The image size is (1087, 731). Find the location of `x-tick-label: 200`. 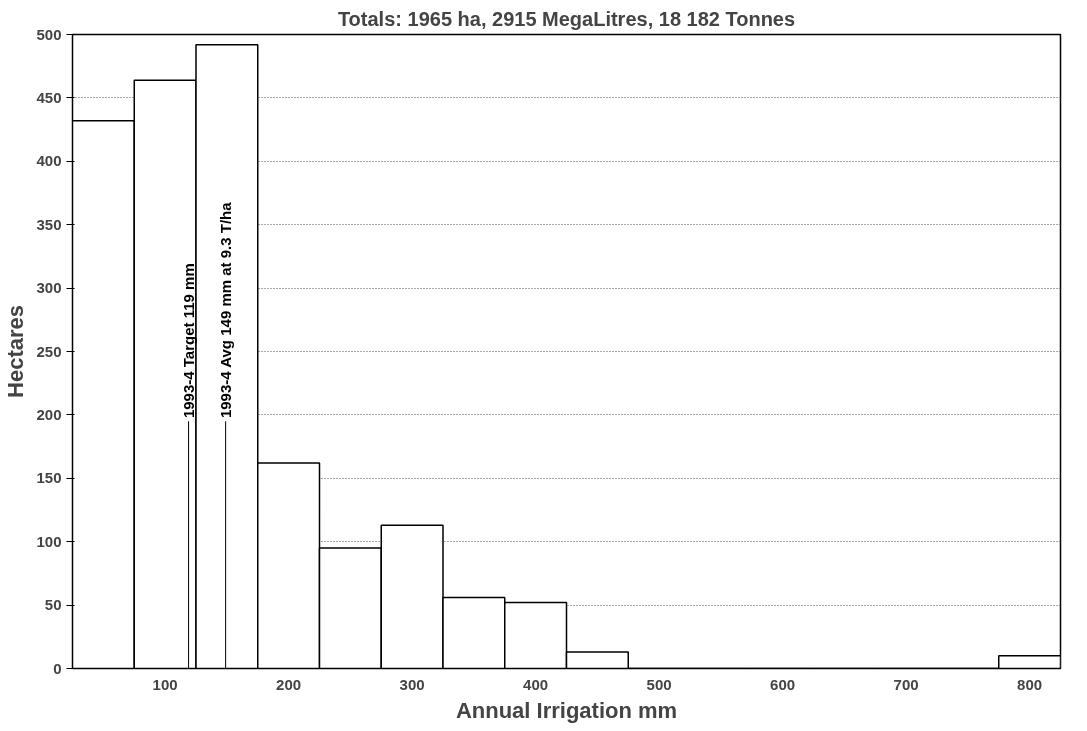

x-tick-label: 200 is located at coordinates (289, 684).